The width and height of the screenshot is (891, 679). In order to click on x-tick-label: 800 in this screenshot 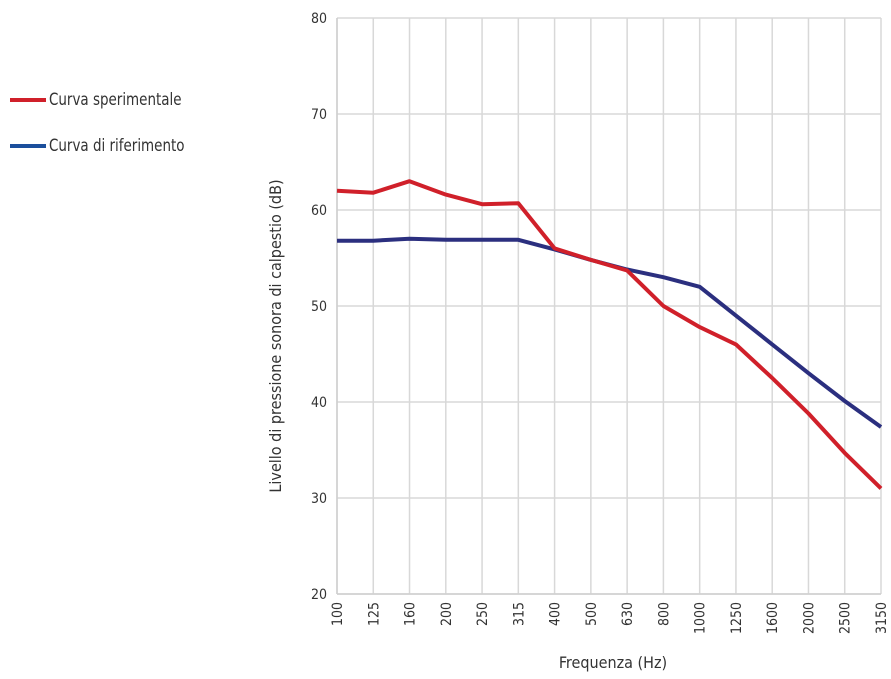, I will do `click(664, 614)`.